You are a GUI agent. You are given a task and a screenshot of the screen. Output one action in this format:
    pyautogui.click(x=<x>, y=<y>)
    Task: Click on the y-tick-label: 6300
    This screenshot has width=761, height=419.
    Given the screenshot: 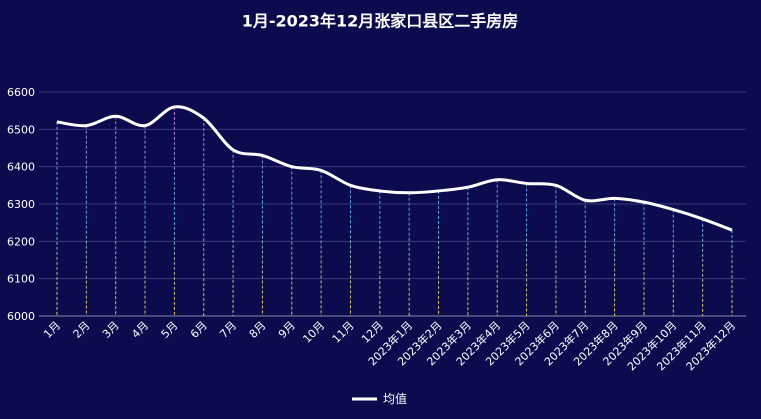 What is the action you would take?
    pyautogui.click(x=21, y=204)
    